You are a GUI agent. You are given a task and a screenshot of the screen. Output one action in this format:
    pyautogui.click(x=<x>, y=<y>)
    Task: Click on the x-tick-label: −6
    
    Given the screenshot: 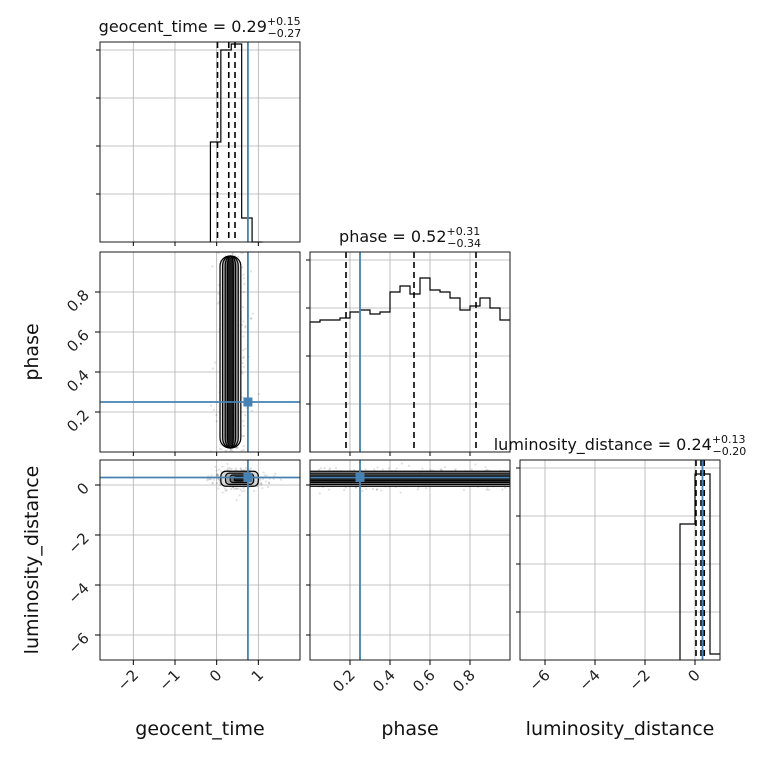 What is the action you would take?
    pyautogui.click(x=539, y=680)
    